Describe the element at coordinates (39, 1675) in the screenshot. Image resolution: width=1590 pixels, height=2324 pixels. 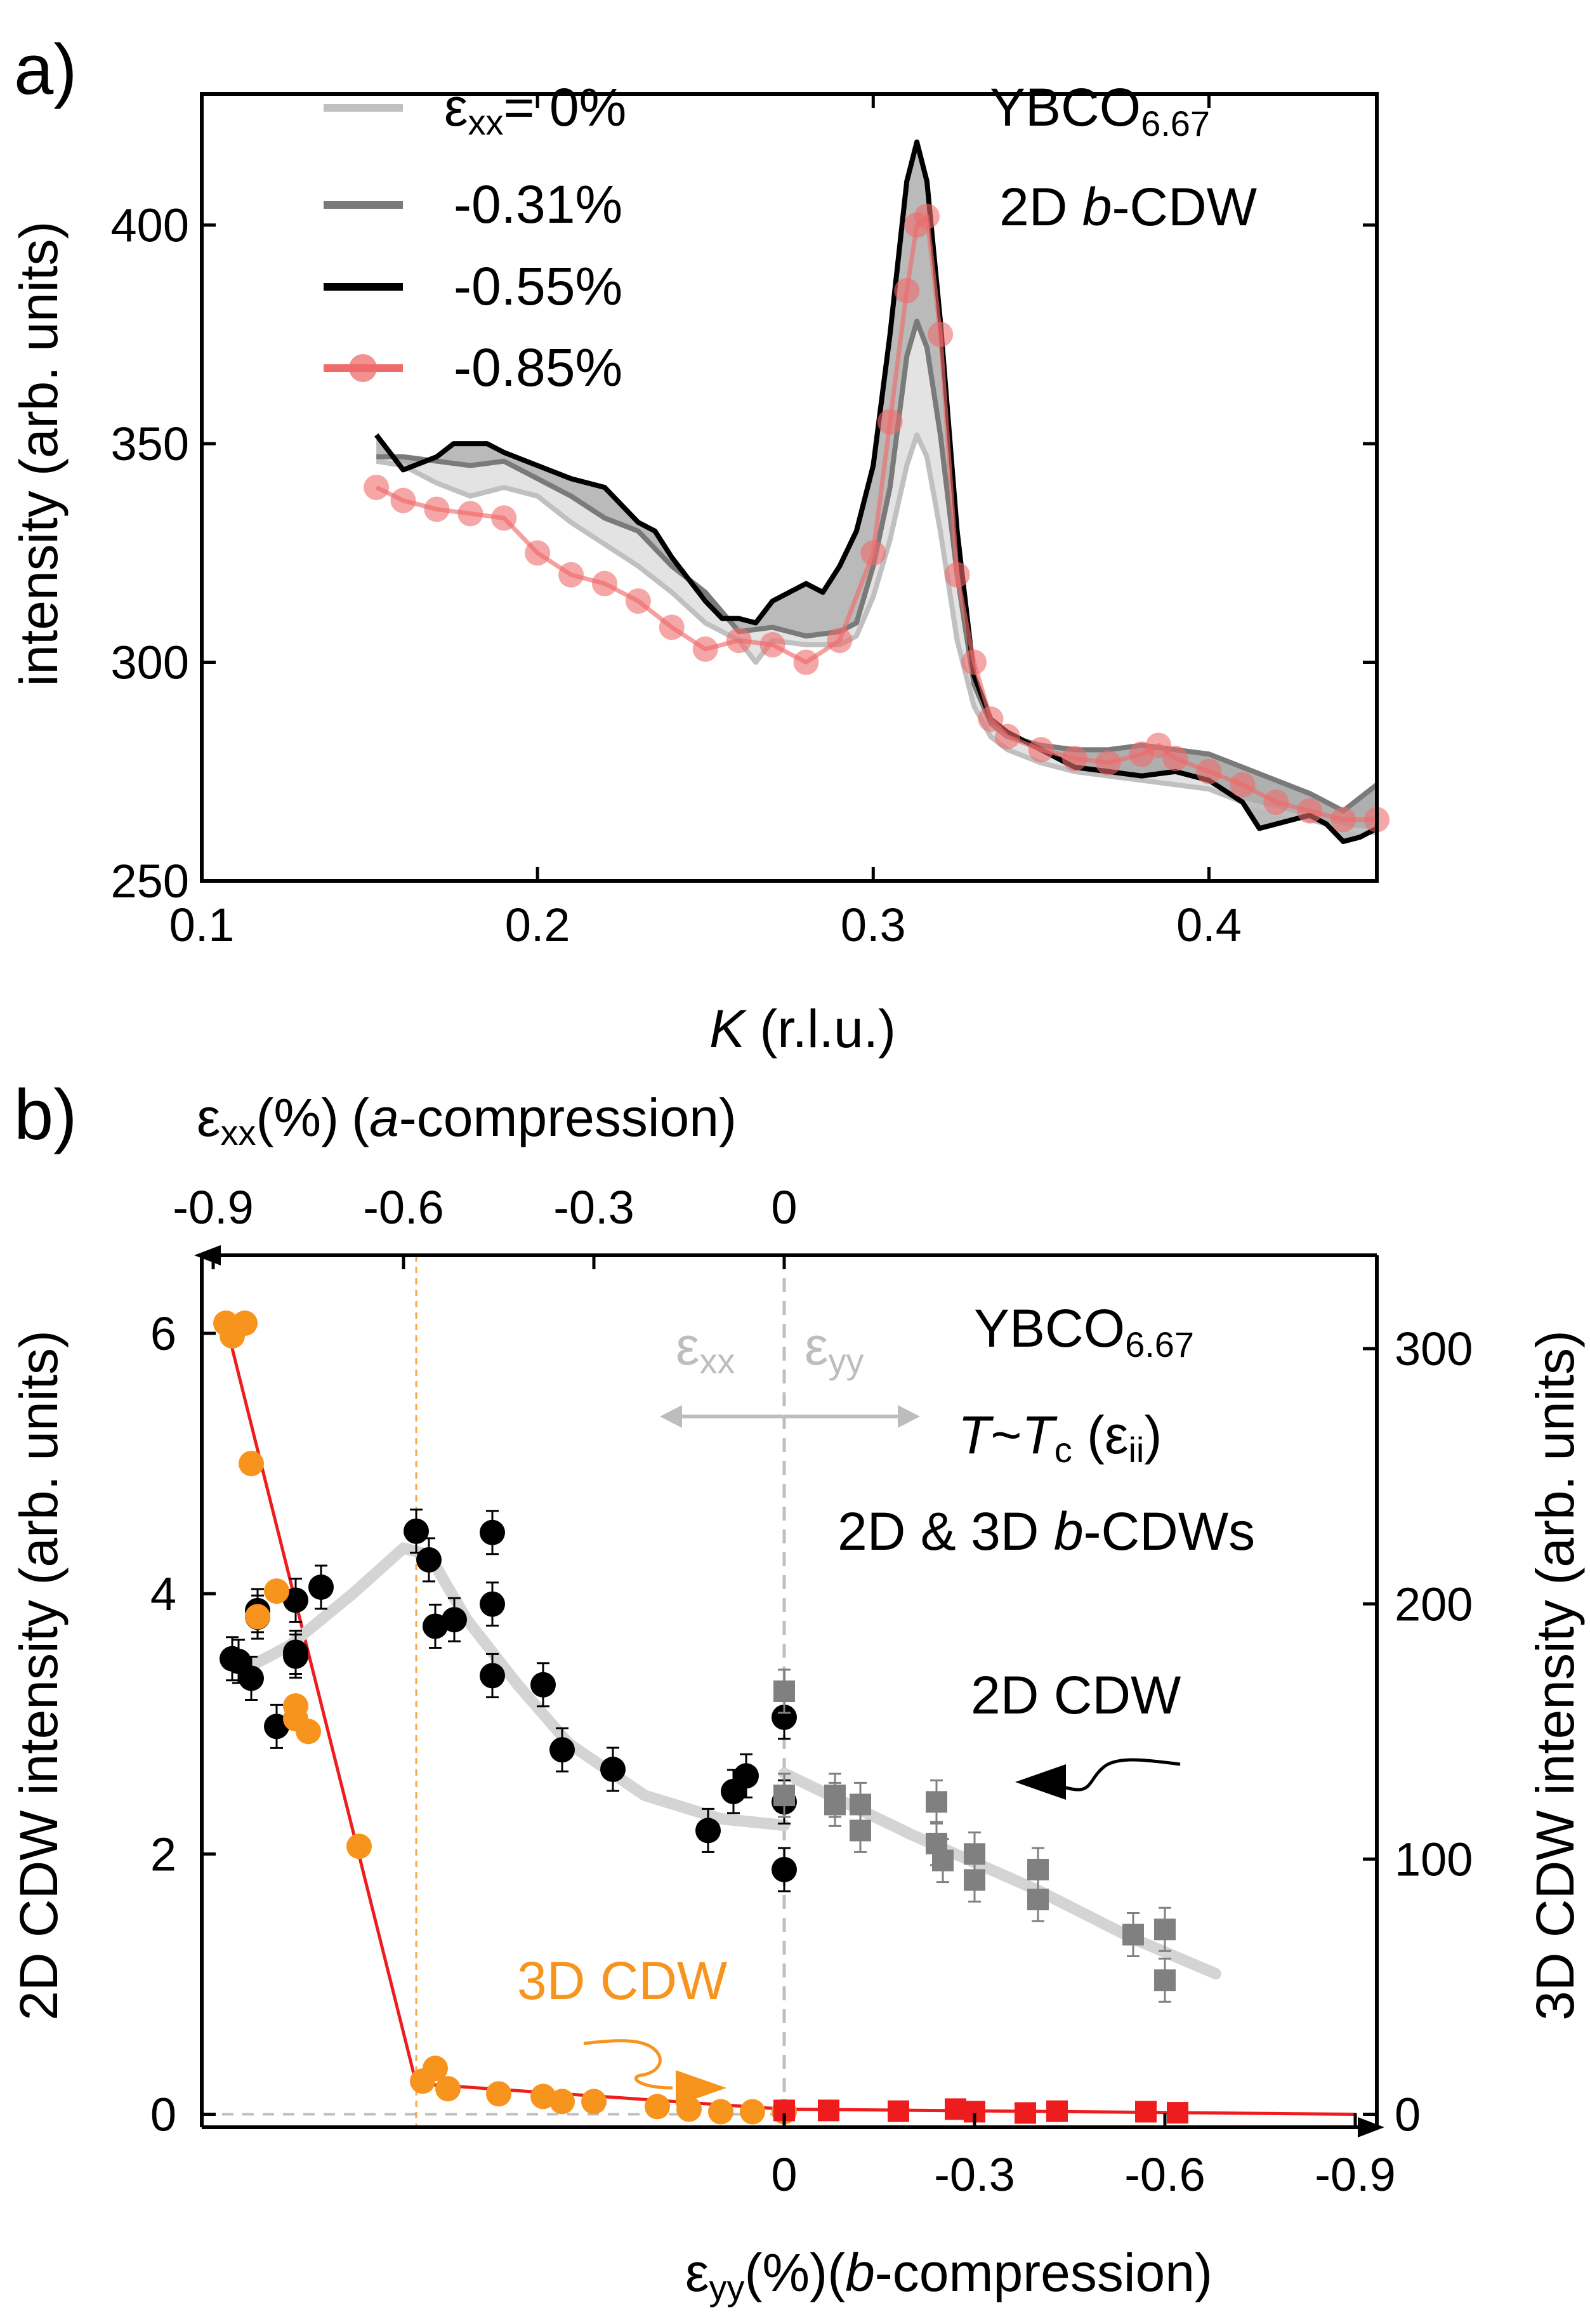
I see `panel-b-left-ylabel: 2D CDW intensity (arb. units)` at that location.